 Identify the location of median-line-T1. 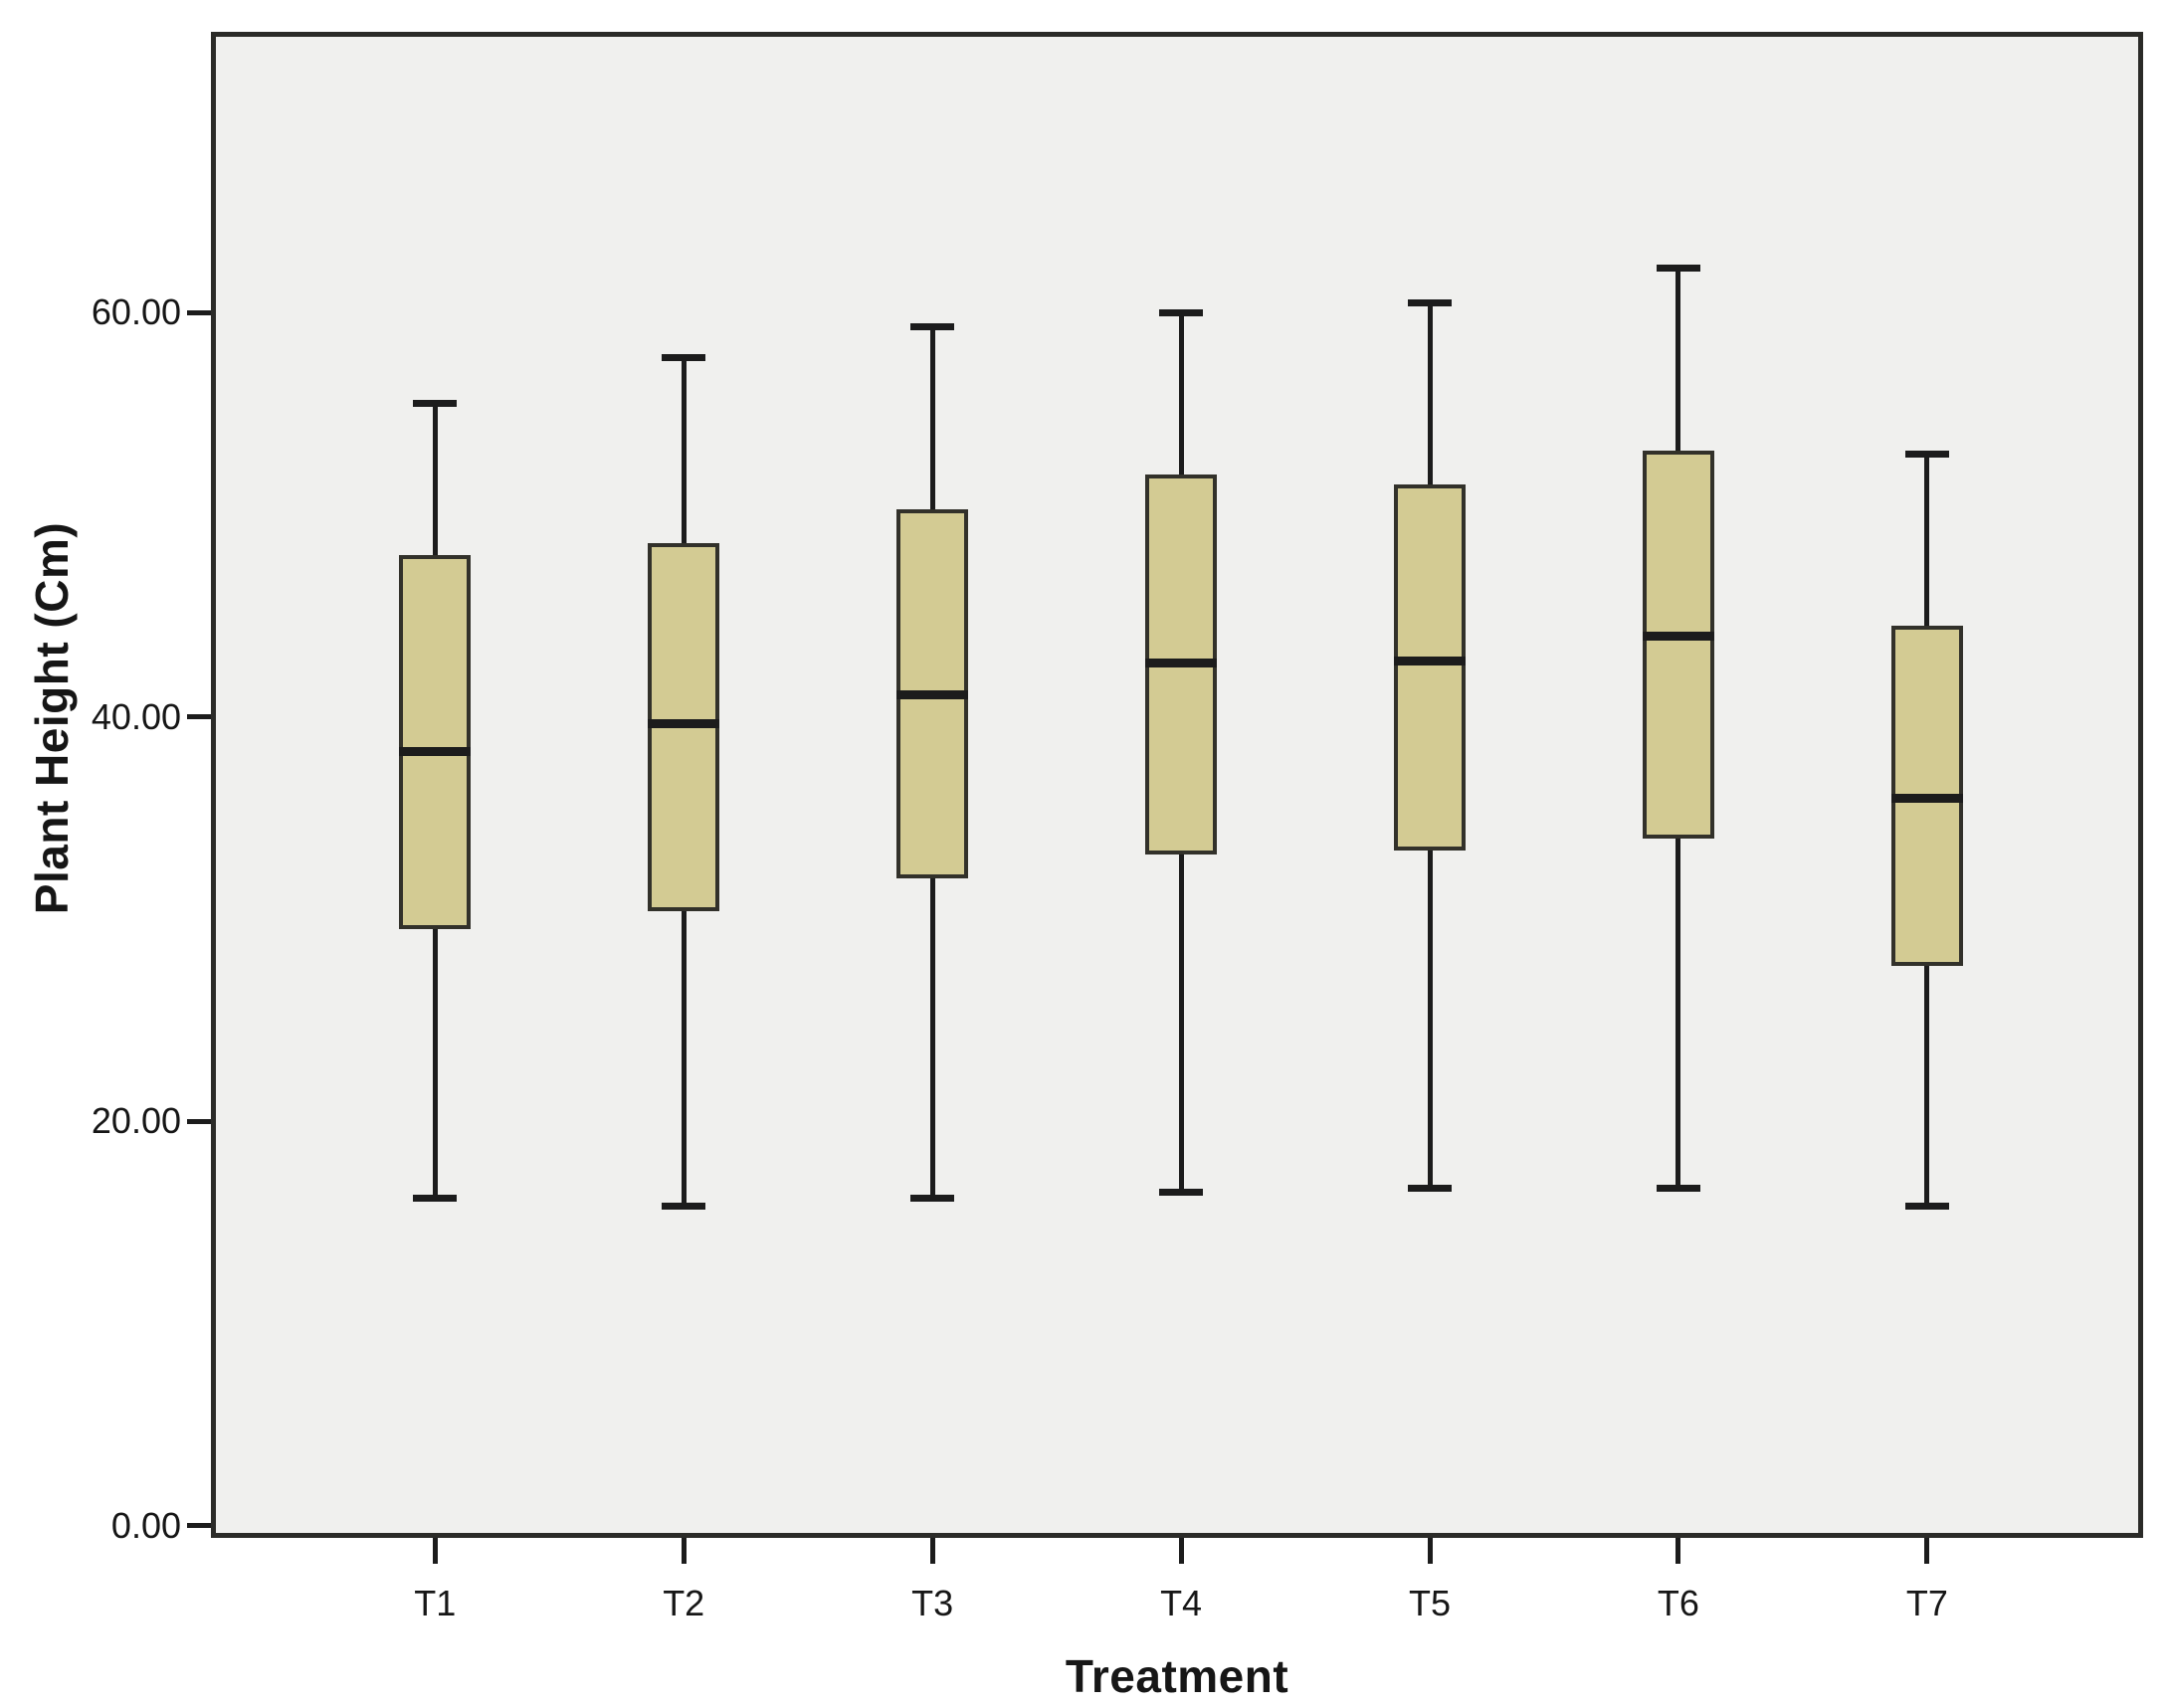
(435, 751).